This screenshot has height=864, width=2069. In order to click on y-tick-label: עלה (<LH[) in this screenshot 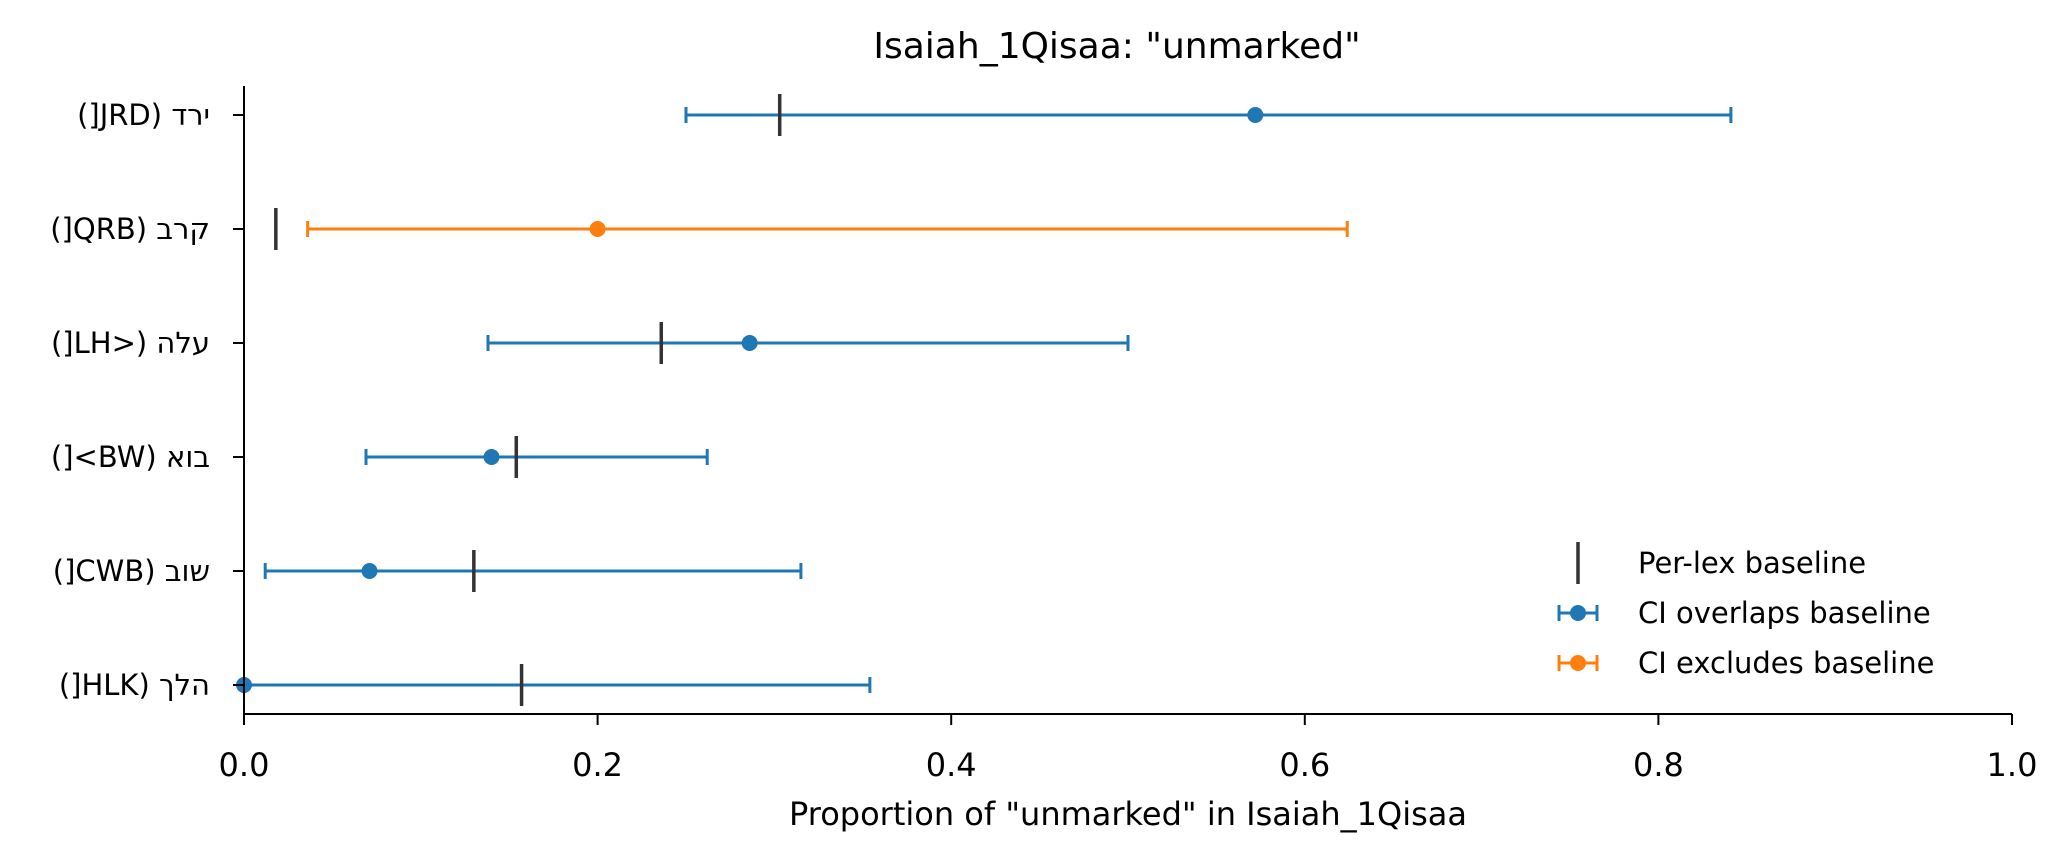, I will do `click(130, 343)`.